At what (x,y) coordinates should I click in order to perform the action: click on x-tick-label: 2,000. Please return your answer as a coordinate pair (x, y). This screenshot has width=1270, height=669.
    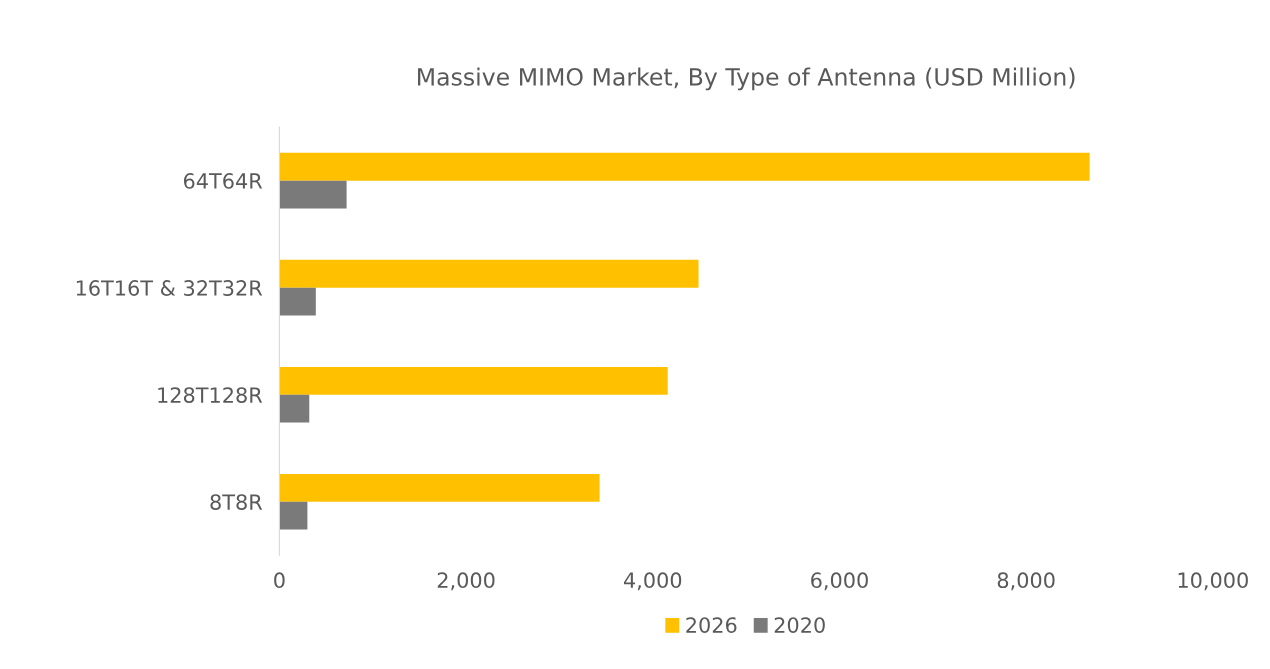
    Looking at the image, I should click on (466, 581).